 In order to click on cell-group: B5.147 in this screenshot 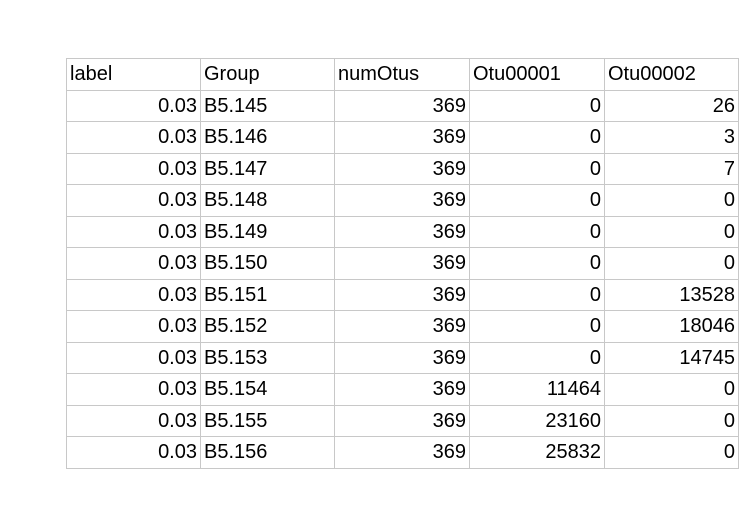, I will do `click(267, 168)`.